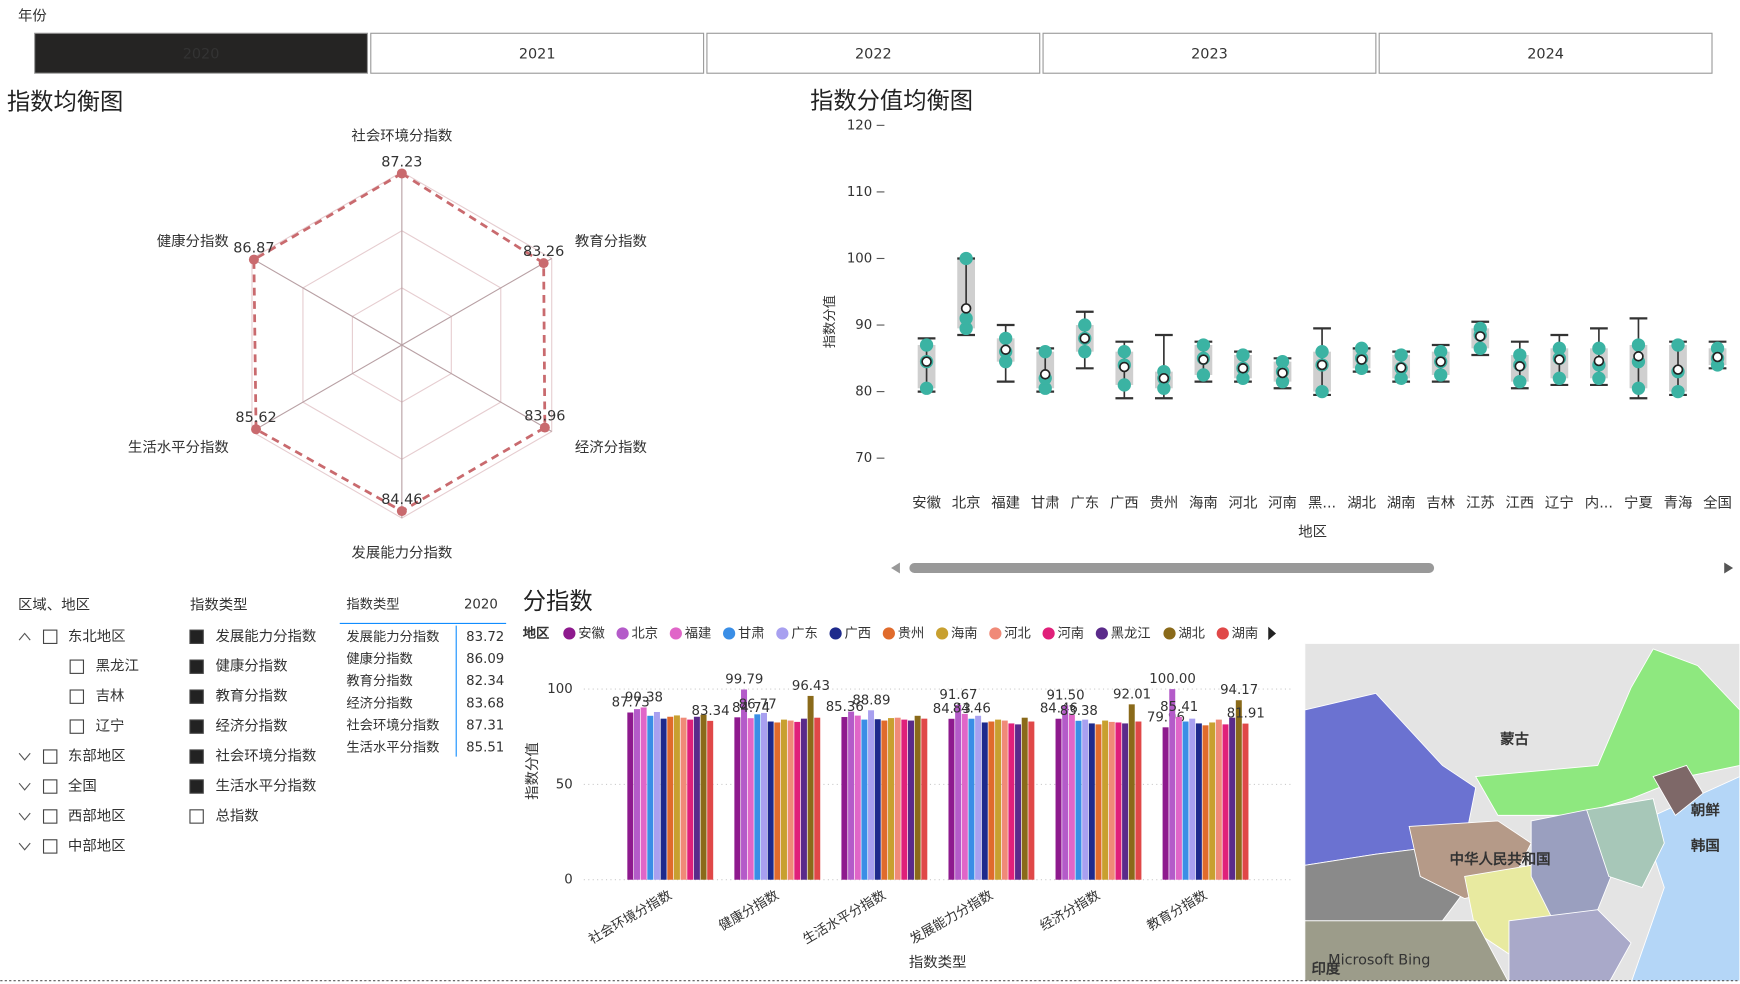  Describe the element at coordinates (485, 748) in the screenshot. I see `table-cell: 85.51` at that location.